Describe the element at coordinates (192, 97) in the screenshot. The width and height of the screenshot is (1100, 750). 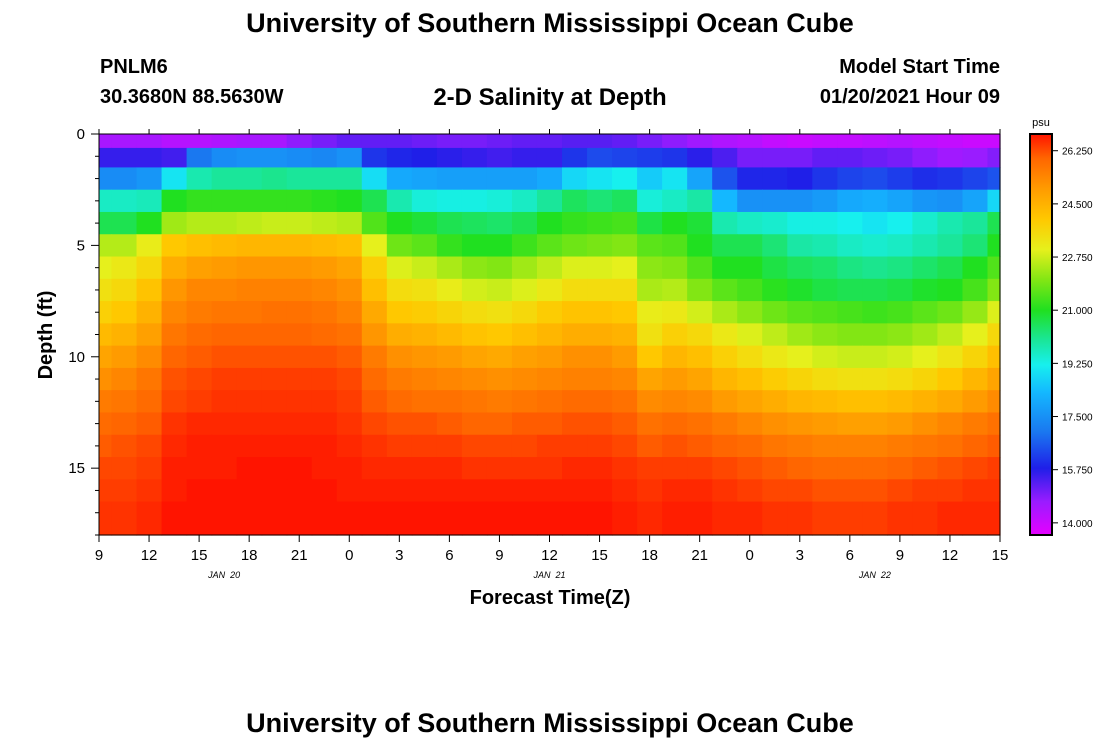
I see `station-coordinates: 30.3680N 88.5630W` at that location.